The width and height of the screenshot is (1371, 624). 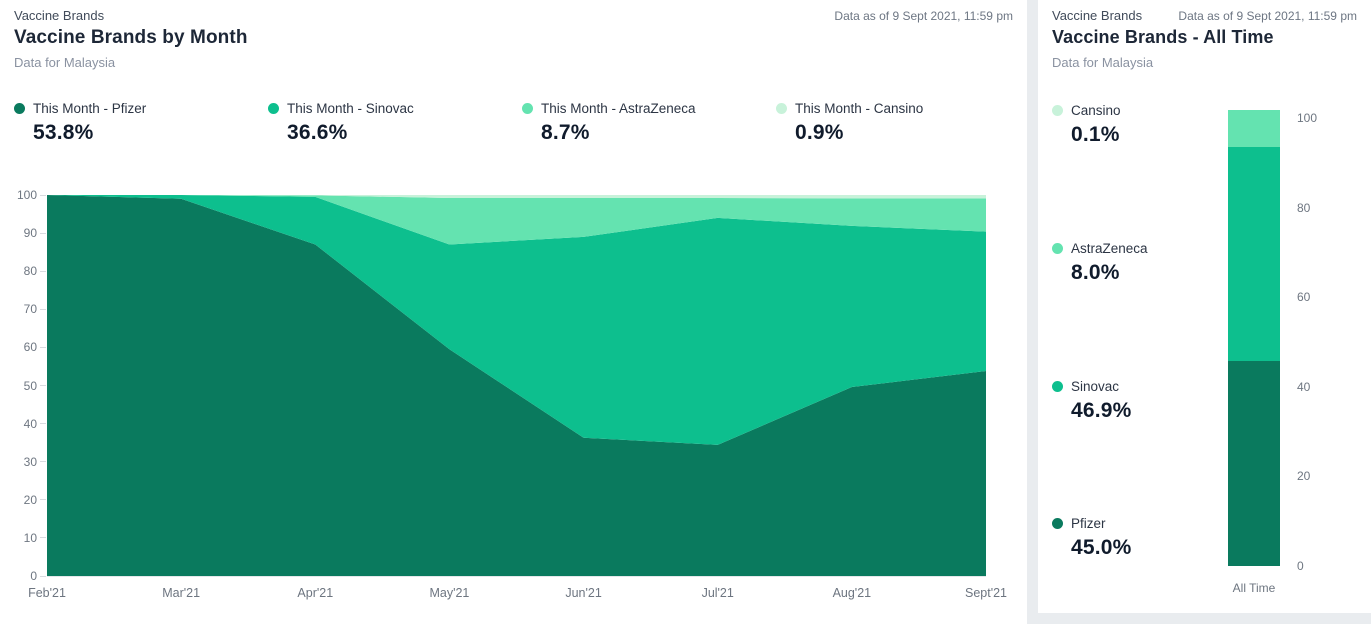 I want to click on legend-value: 0.1%, so click(x=1095, y=134).